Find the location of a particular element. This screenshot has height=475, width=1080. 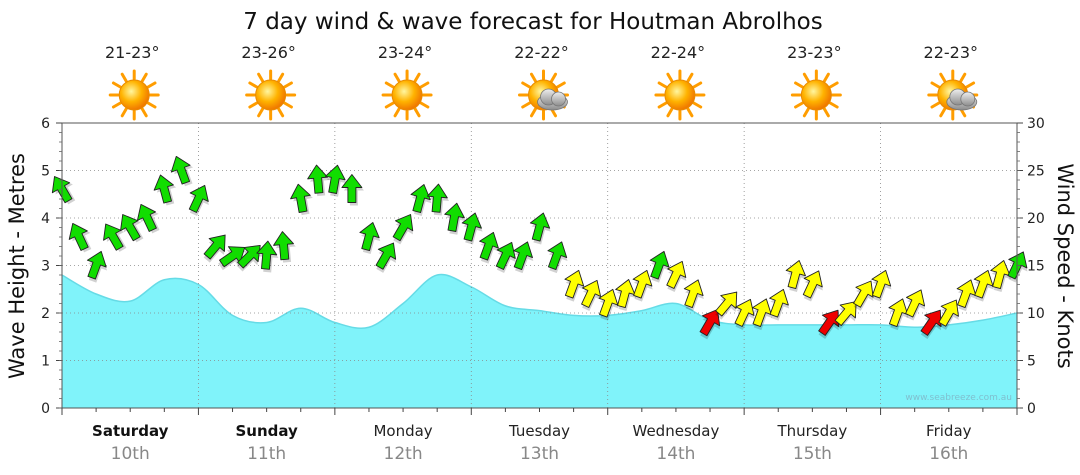

day-date-label: 10th is located at coordinates (130, 454).